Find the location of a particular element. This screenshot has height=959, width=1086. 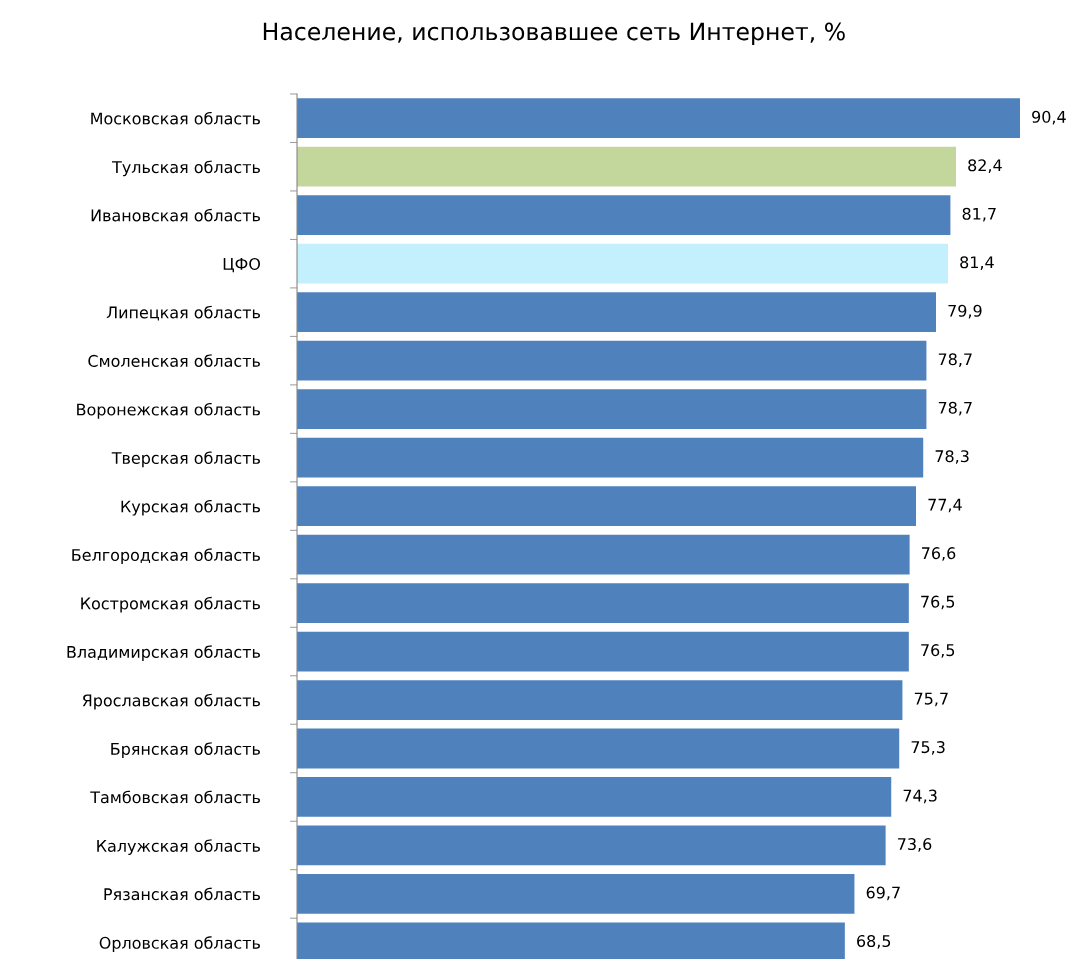

y-tick-label: Ярославская область is located at coordinates (171, 701).